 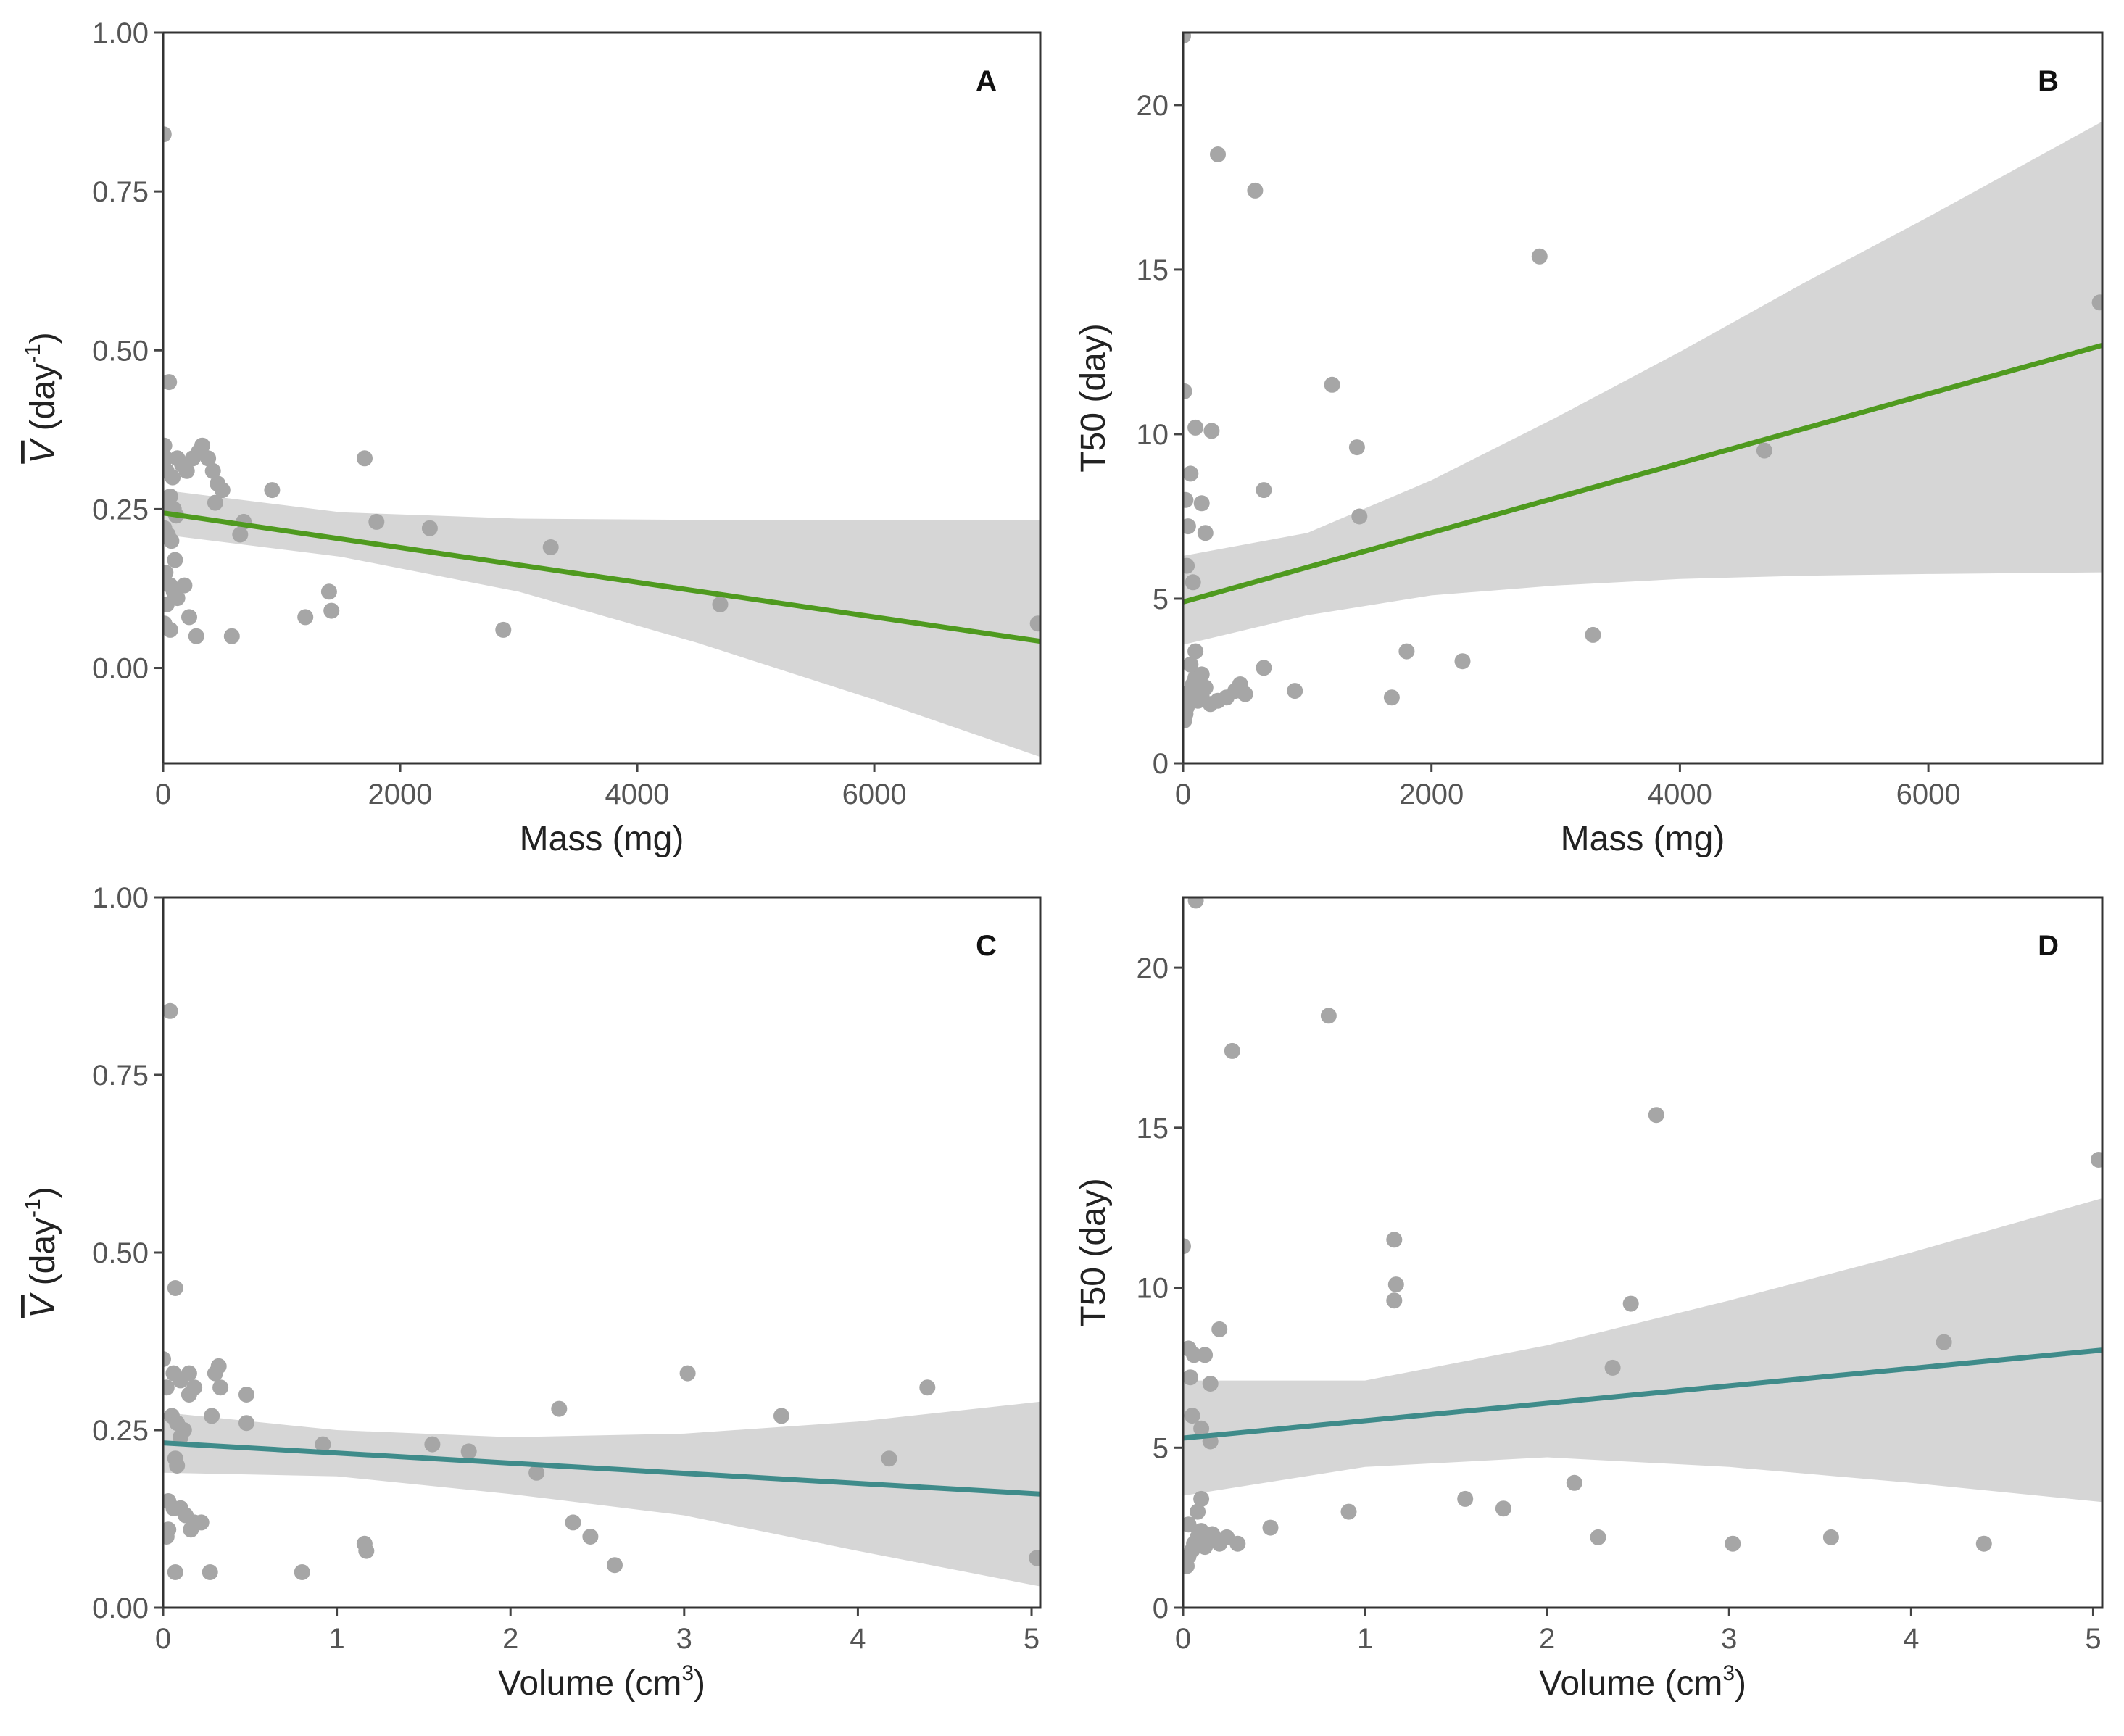 I want to click on x-tick-label: 2, so click(x=510, y=1639).